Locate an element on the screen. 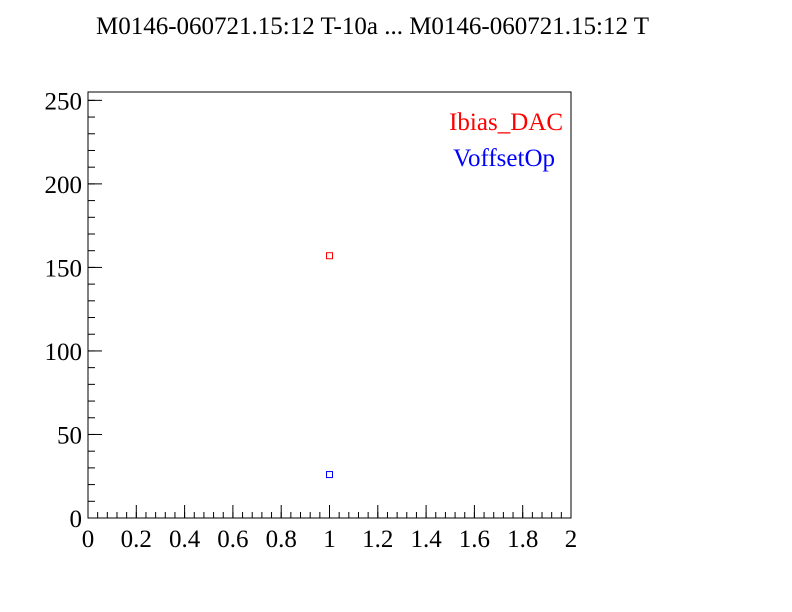 The height and width of the screenshot is (612, 792). x-tick-label: 0.4 is located at coordinates (185, 539).